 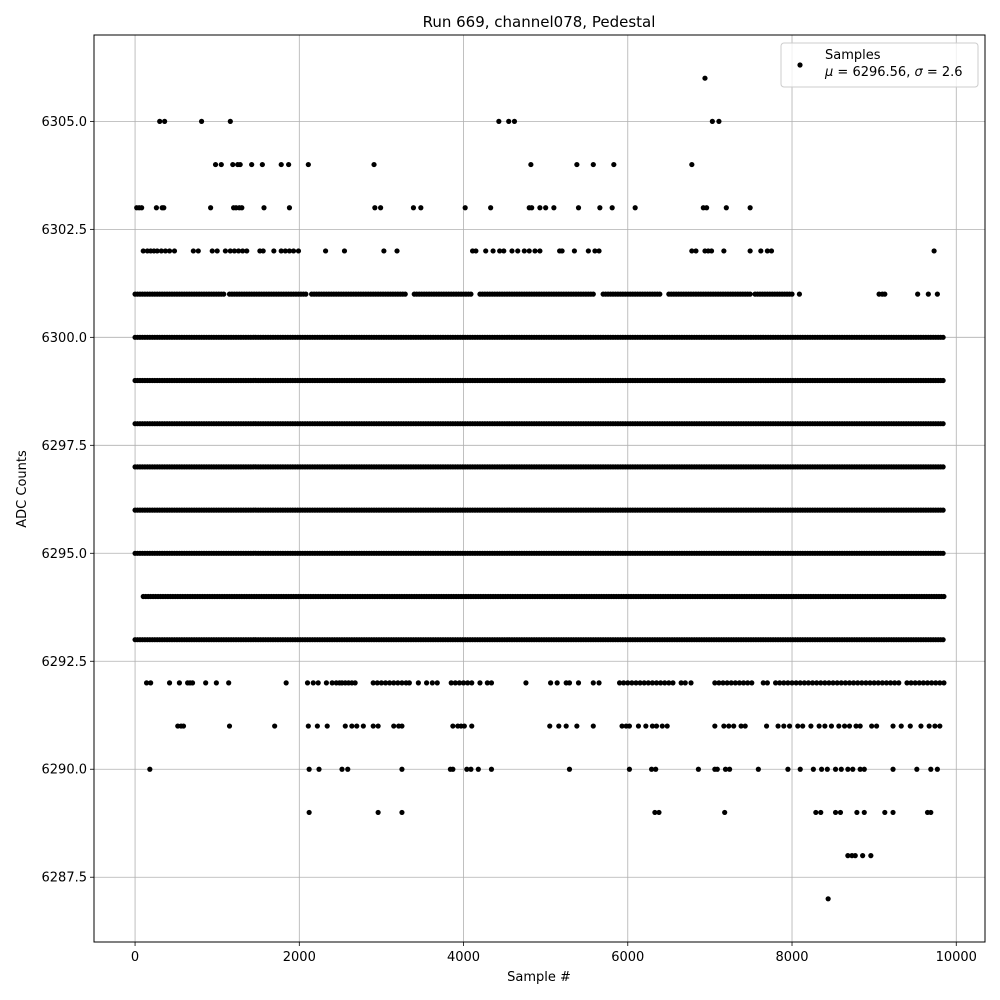 I want to click on y-tick-label: 6305.0, so click(x=65, y=122).